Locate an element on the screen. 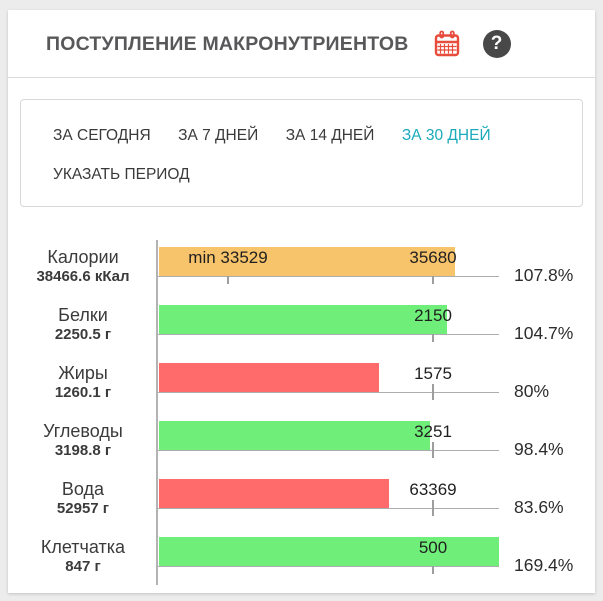 The width and height of the screenshot is (603, 601). chart-row-proteins: Белки 2250.5 г 2150 104.7% is located at coordinates (301, 310).